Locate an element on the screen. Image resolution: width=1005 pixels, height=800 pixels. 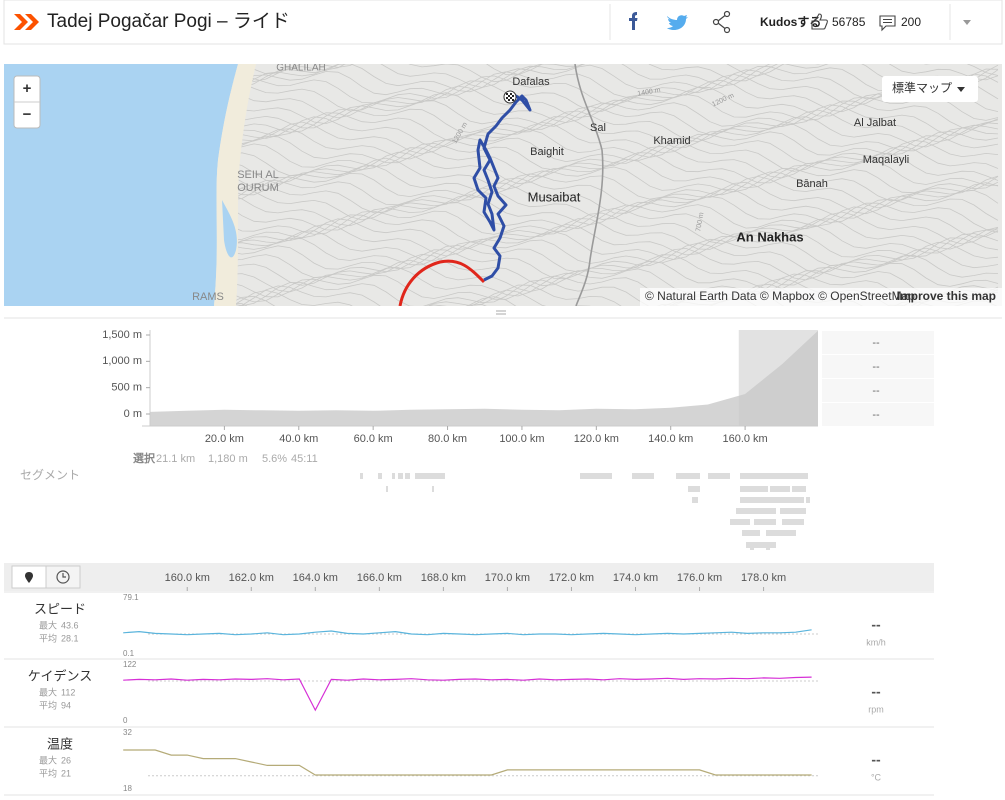
twitter-button is located at coordinates (677, 22).